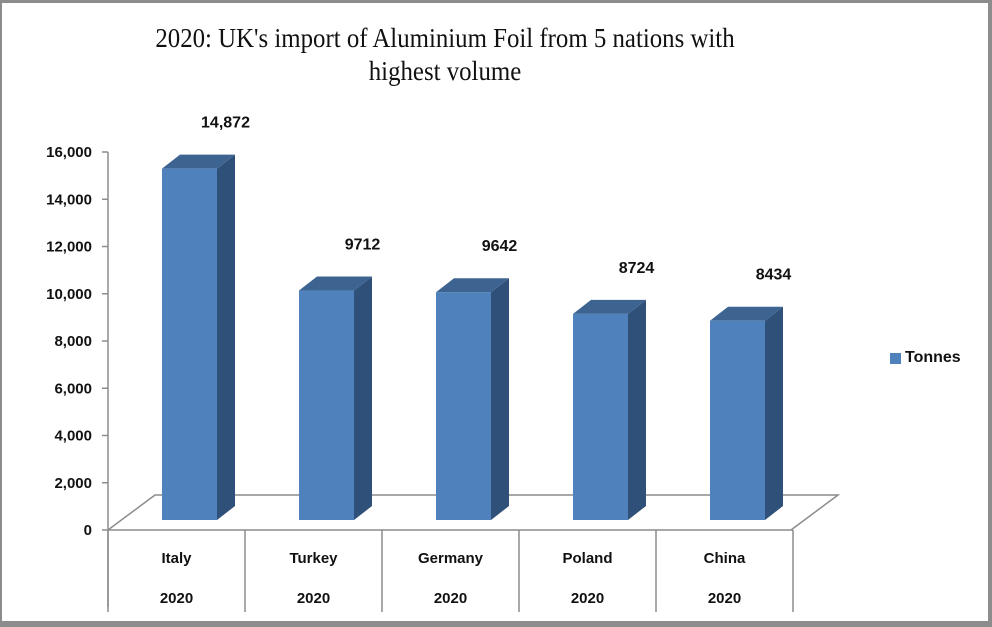 The height and width of the screenshot is (627, 992). Describe the element at coordinates (895, 358) in the screenshot. I see `legend-swatch-tonnes` at that location.